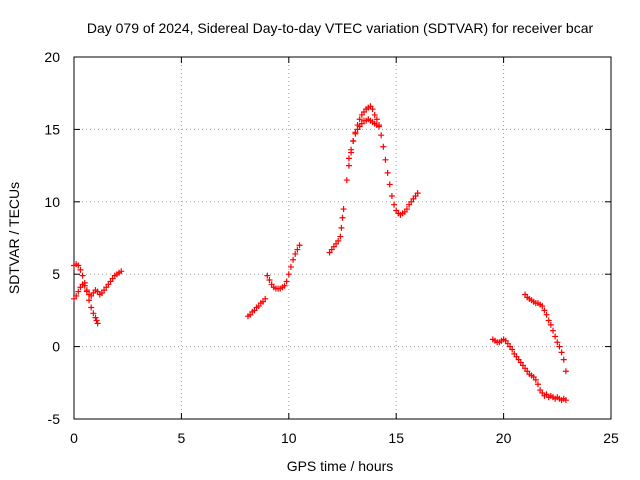 The image size is (640, 480). I want to click on x-axis-label: GPS time / hours, so click(340, 466).